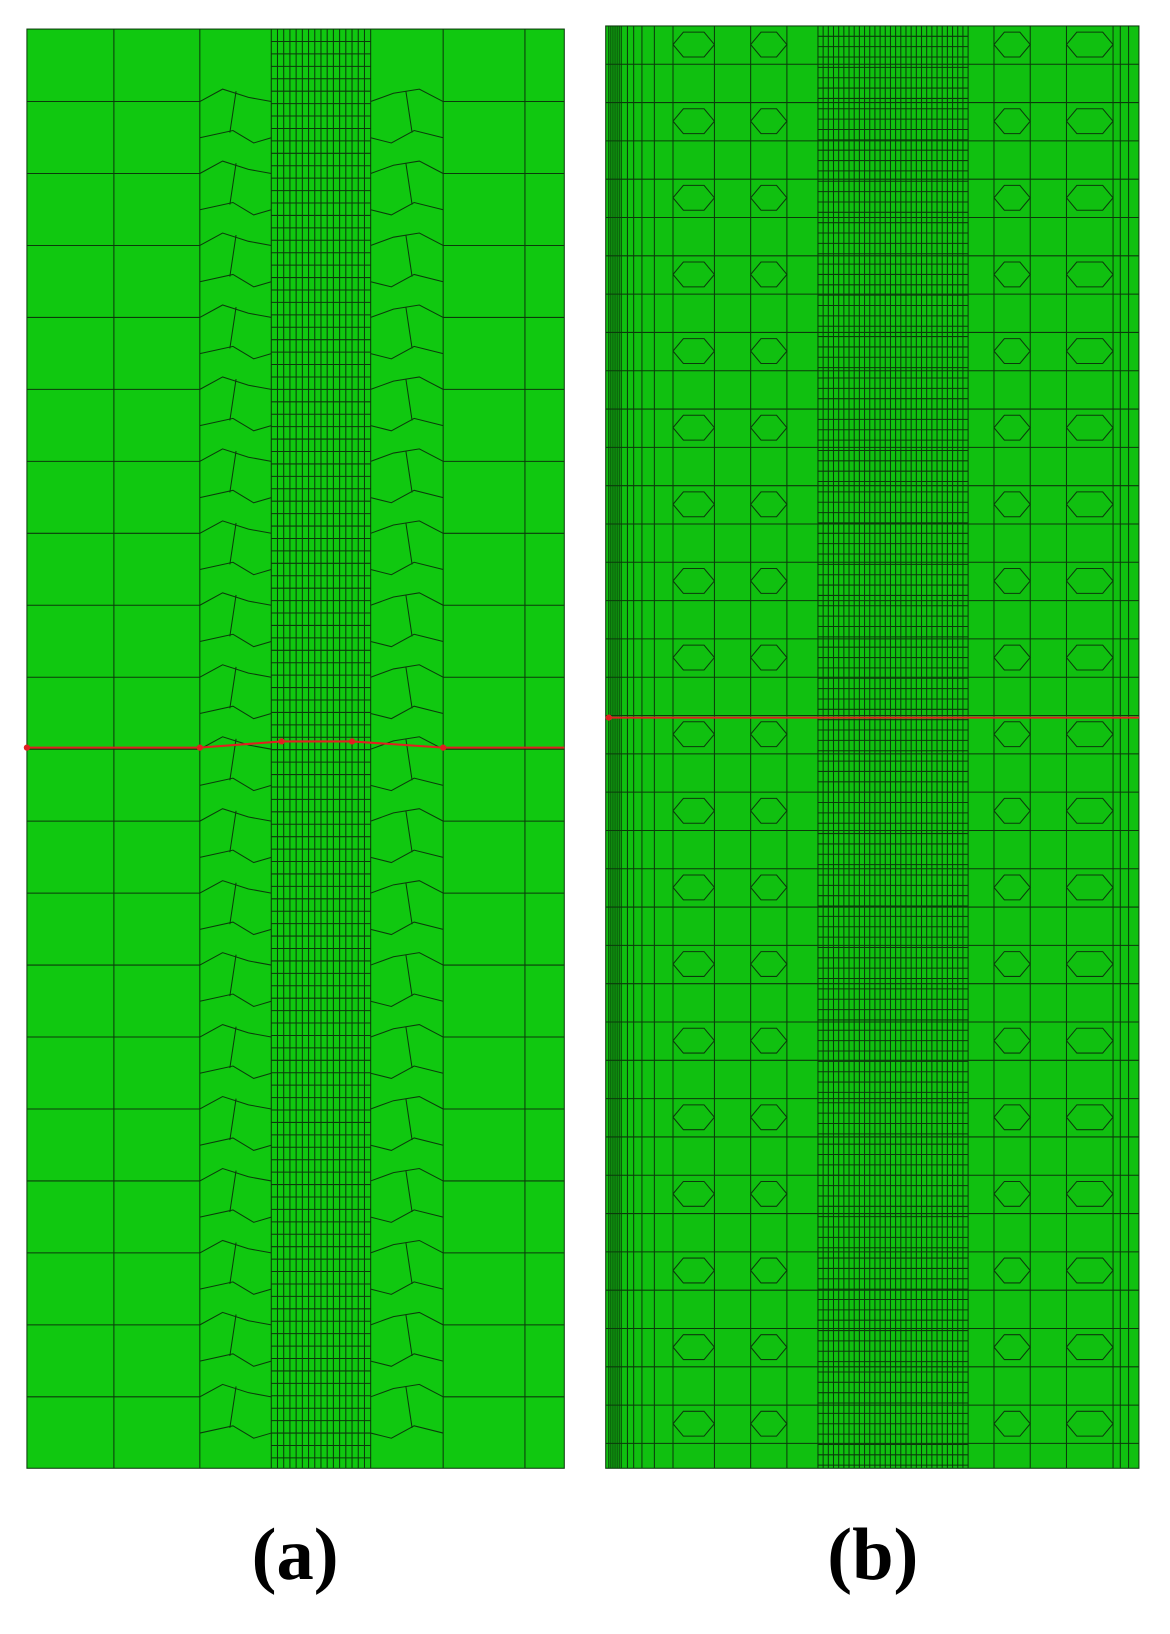 The width and height of the screenshot is (1170, 1634). What do you see at coordinates (872, 1555) in the screenshot?
I see `panel-label: (b)` at bounding box center [872, 1555].